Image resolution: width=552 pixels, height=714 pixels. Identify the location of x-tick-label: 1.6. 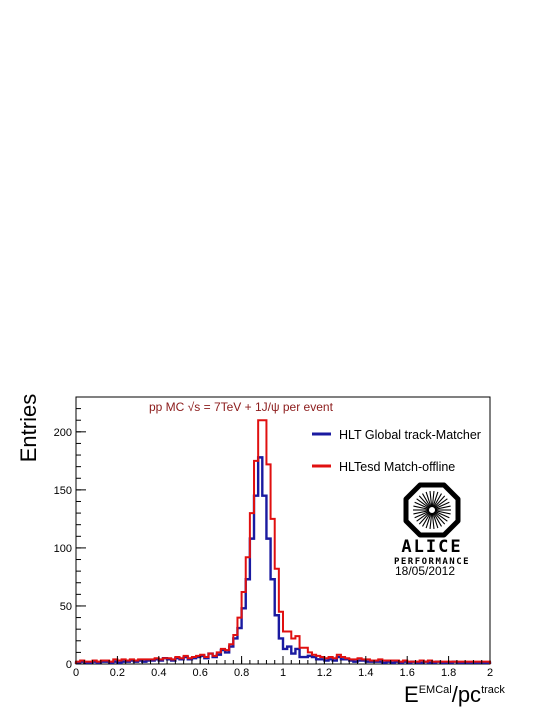
(407, 673).